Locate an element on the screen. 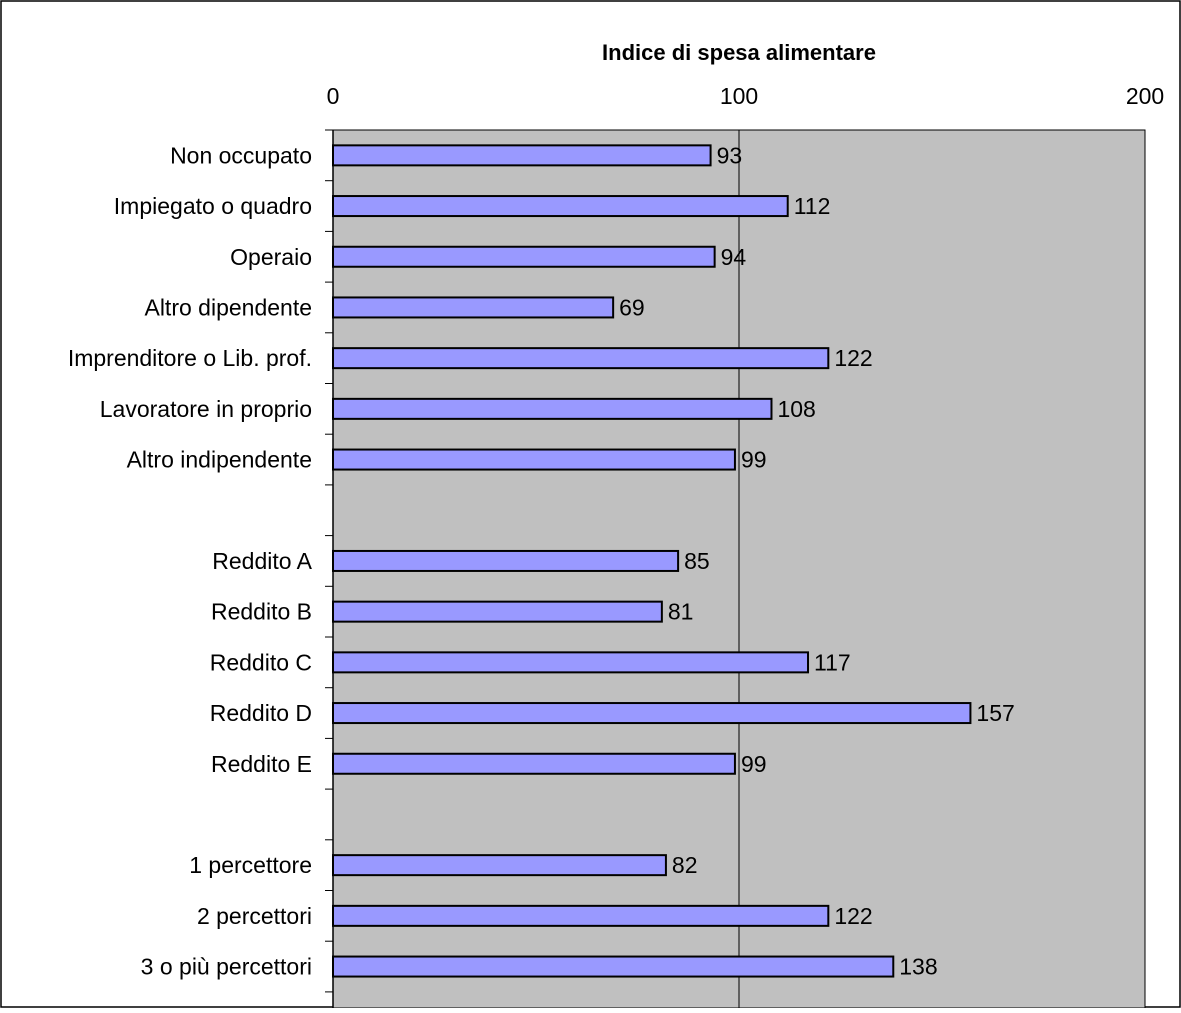  data-label: 117 is located at coordinates (832, 662).